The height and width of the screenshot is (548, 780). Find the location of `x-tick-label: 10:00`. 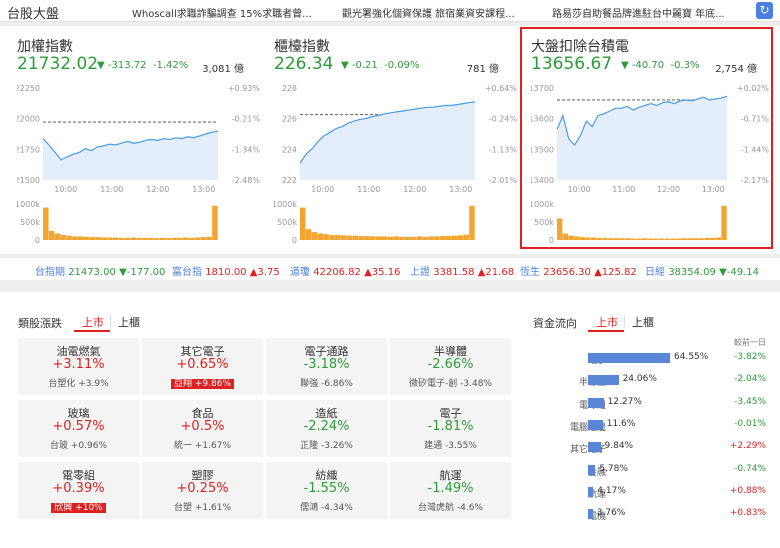

x-tick-label: 10:00 is located at coordinates (65, 189).